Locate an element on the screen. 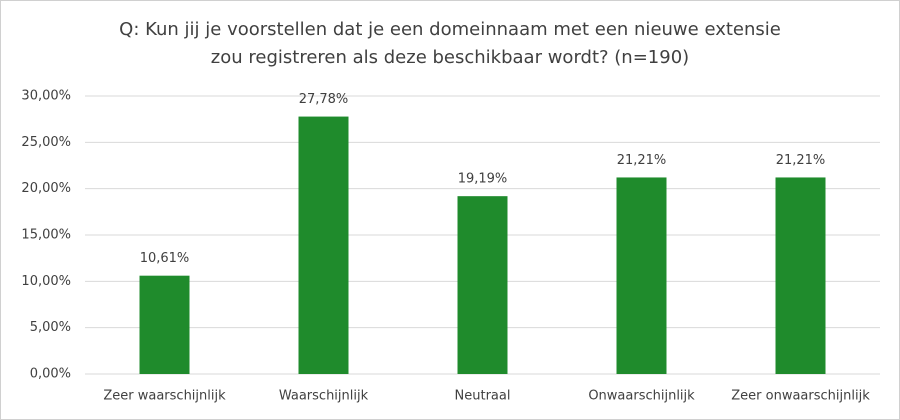 The width and height of the screenshot is (900, 420). y-tick-label: 5,00% is located at coordinates (50, 327).